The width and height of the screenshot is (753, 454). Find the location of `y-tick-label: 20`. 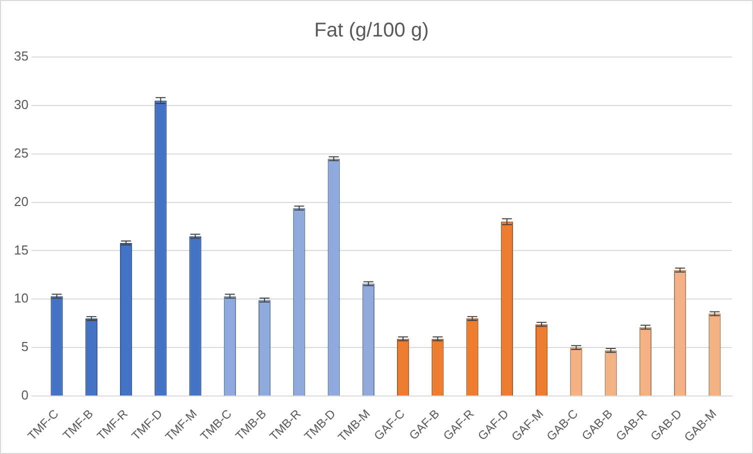

y-tick-label: 20 is located at coordinates (21, 201).